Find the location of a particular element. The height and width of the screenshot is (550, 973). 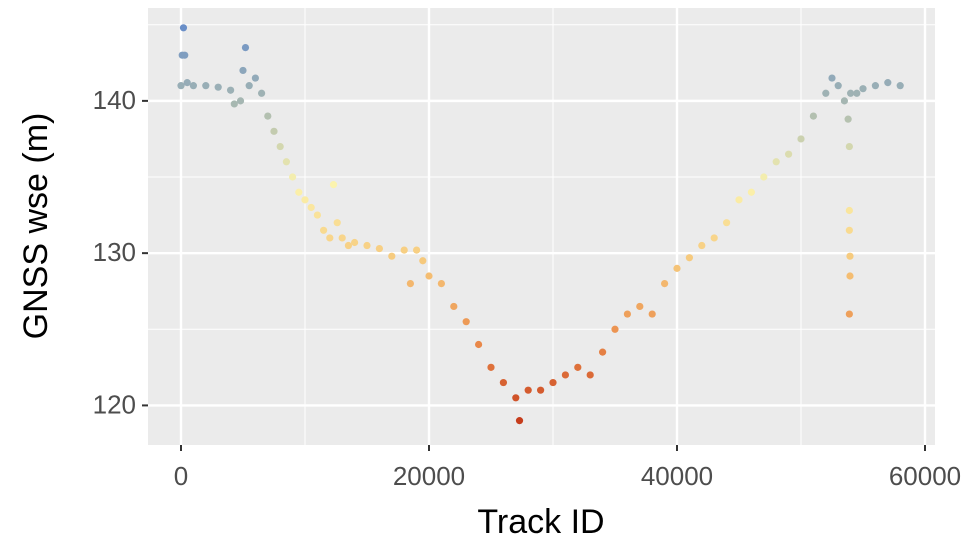

y-tick-label: 120 is located at coordinates (114, 404).